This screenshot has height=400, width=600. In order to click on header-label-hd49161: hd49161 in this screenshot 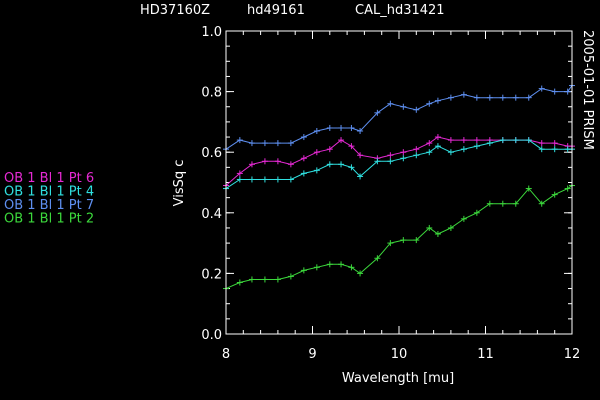, I will do `click(276, 10)`.